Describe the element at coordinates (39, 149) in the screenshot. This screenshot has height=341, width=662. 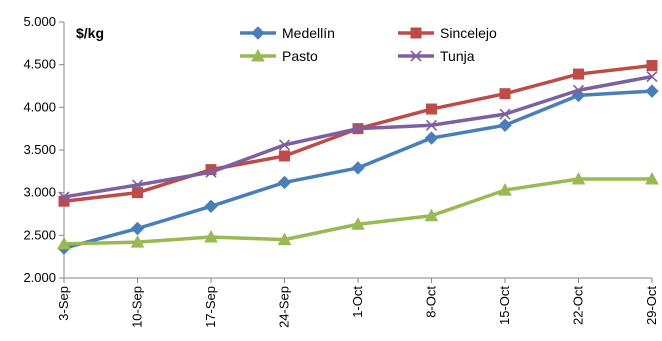
I see `y-tick-label: 3.500` at that location.